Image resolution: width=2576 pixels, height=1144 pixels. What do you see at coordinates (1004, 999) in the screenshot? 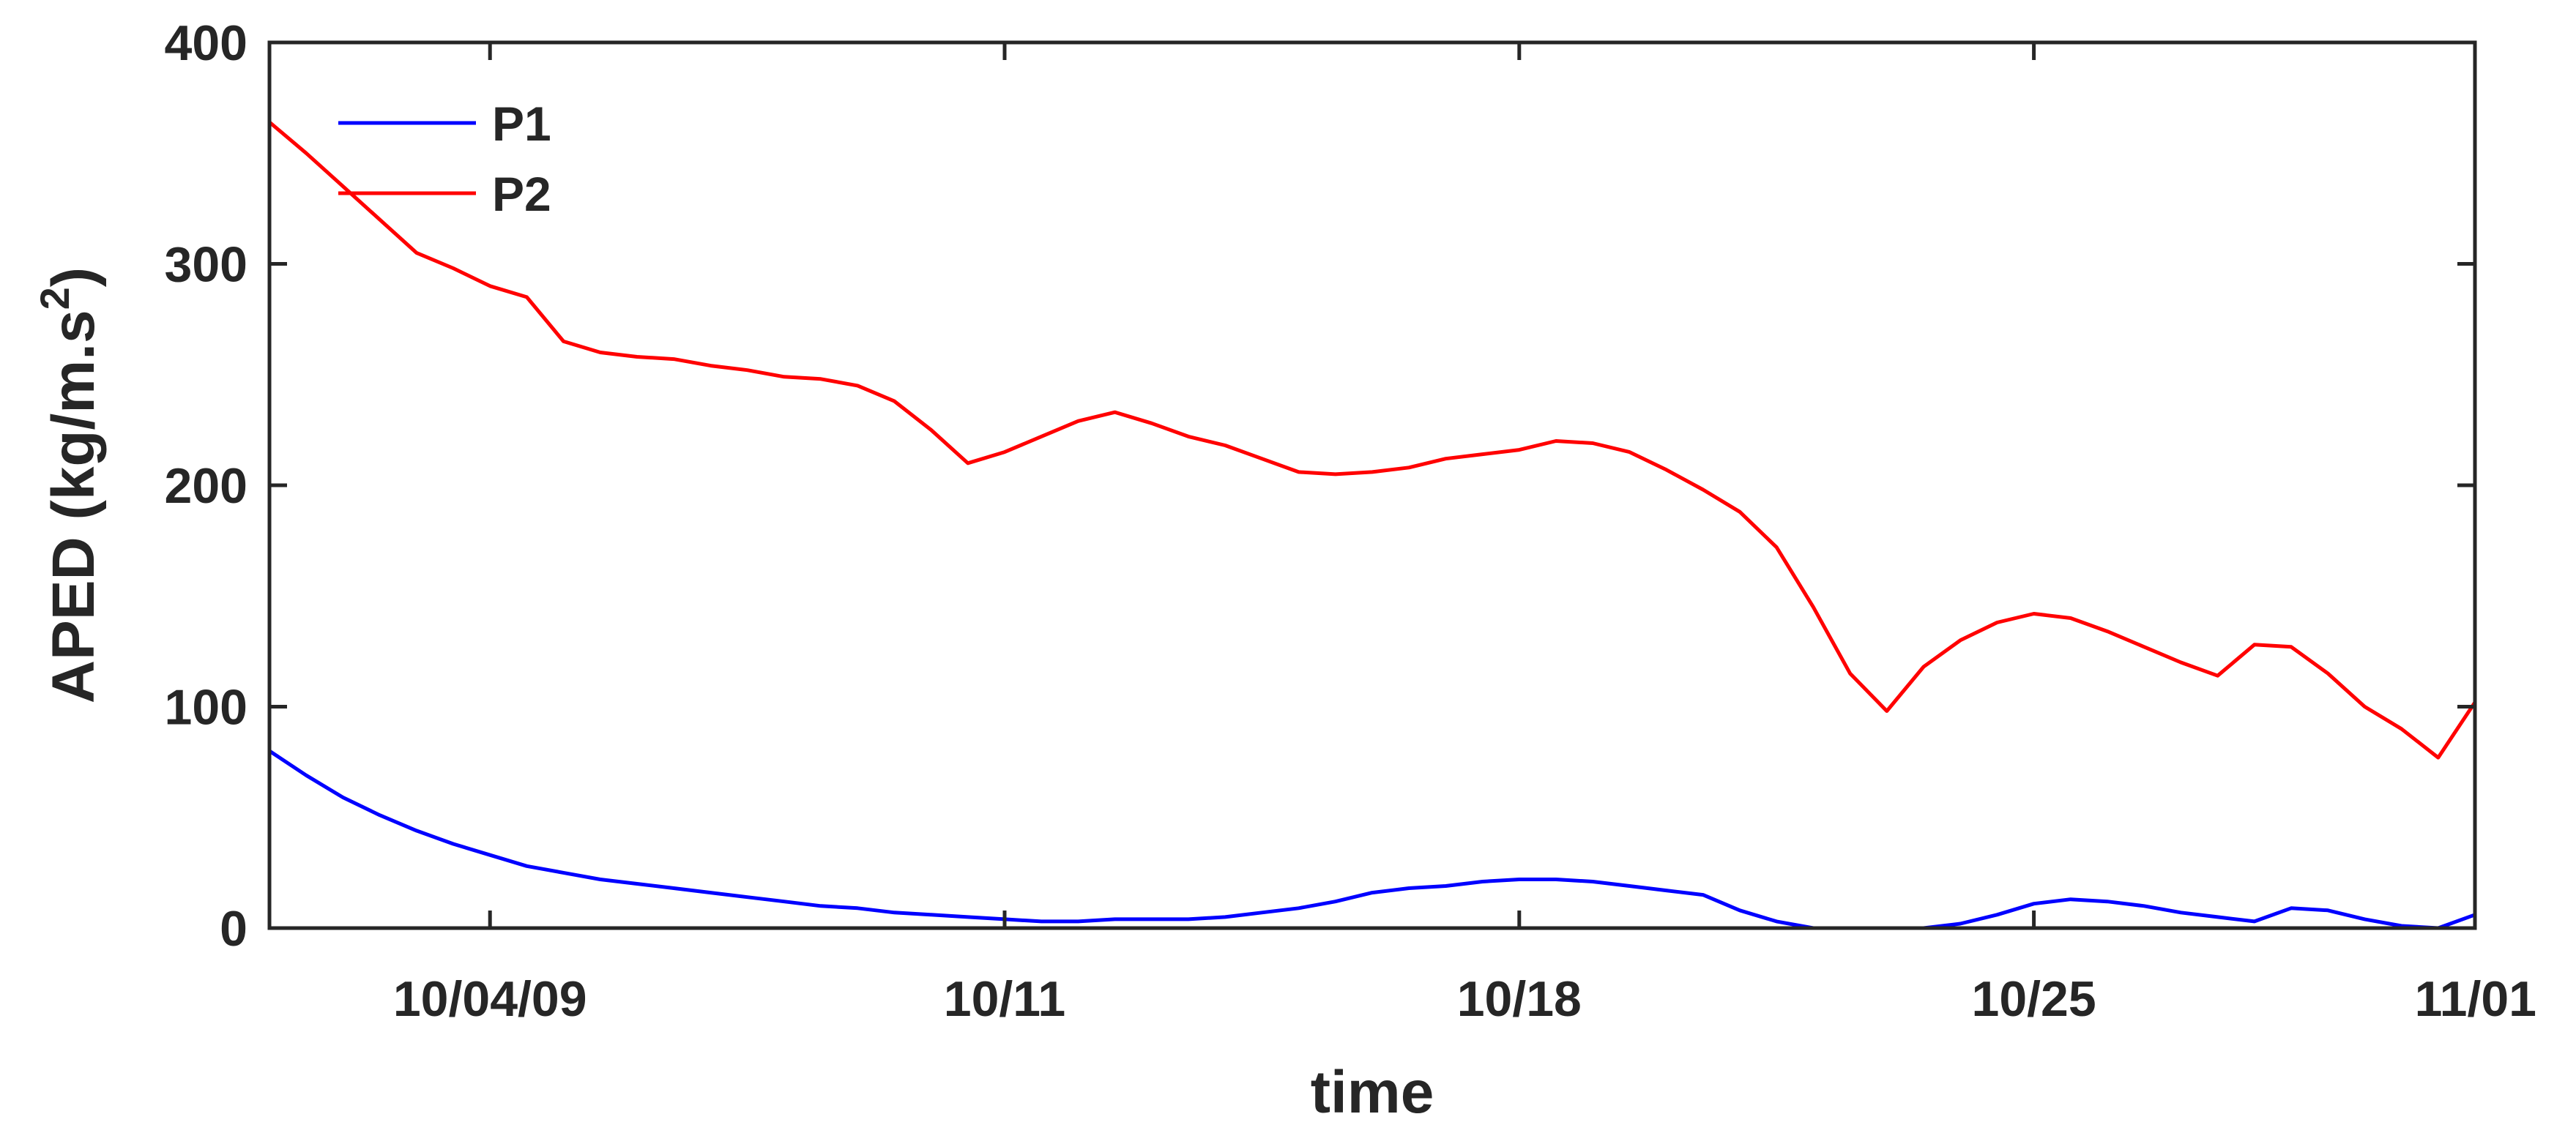
I see `x-tick-label: 10/11` at bounding box center [1004, 999].